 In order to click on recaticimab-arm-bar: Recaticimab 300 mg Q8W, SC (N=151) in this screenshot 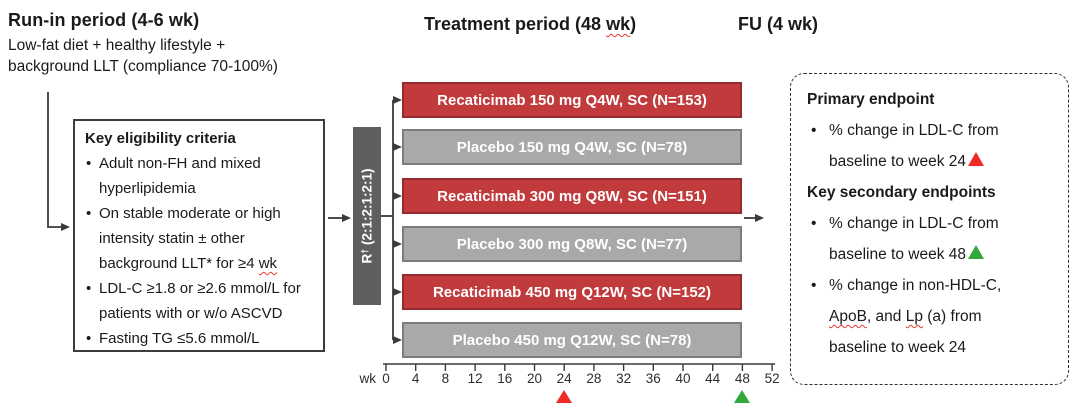, I will do `click(572, 196)`.